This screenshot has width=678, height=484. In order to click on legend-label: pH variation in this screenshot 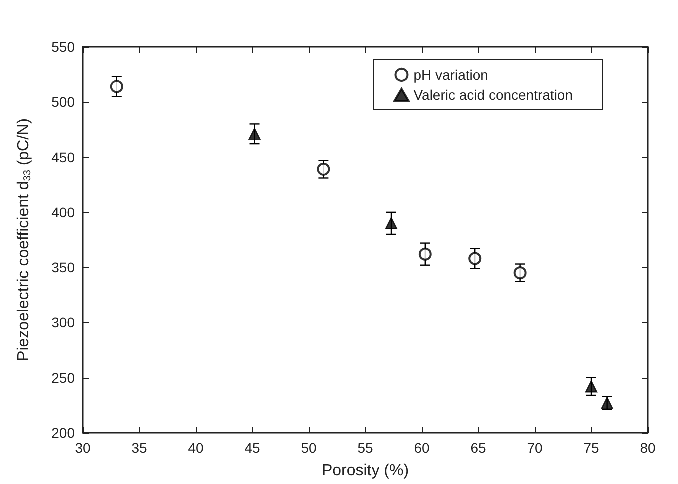, I will do `click(451, 75)`.